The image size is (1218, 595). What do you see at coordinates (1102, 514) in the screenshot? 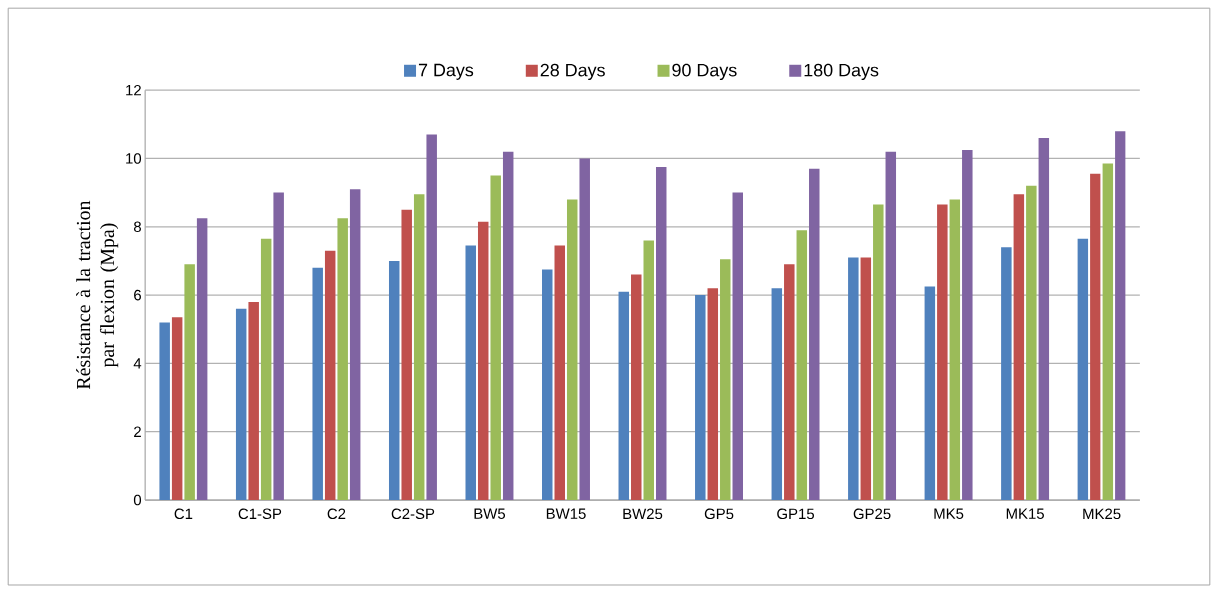
I see `x-tick-label: MK25` at bounding box center [1102, 514].